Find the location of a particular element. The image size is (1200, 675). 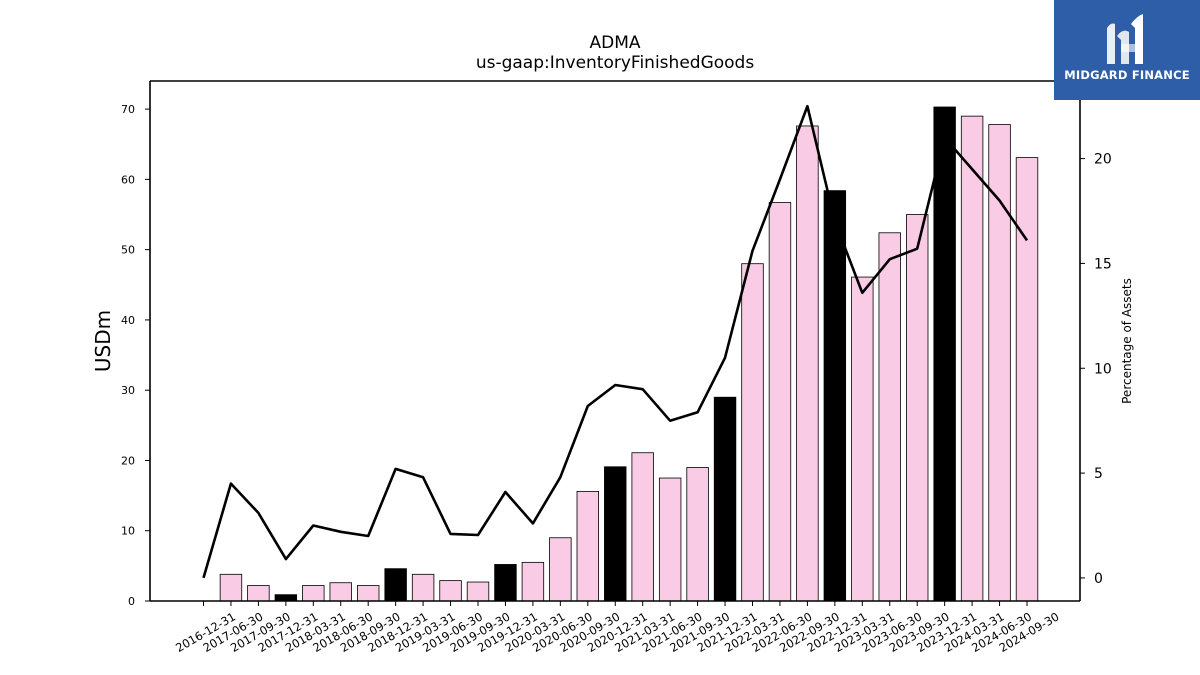

y2-tick-label: 5 is located at coordinates (1098, 474).